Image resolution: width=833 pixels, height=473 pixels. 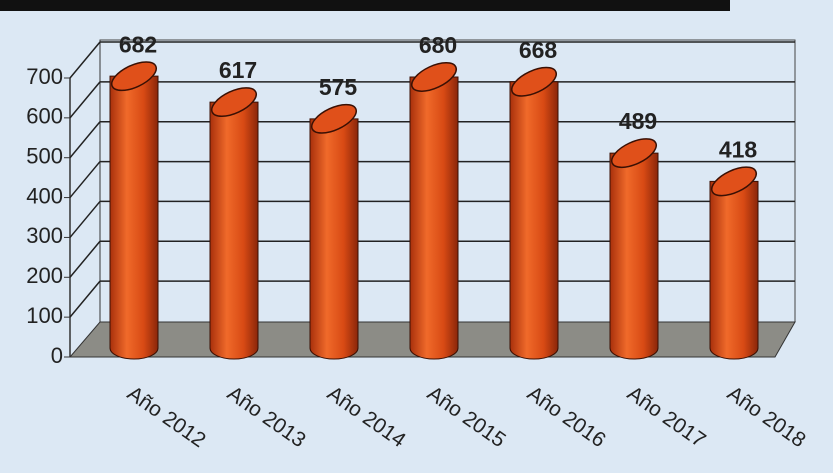 What do you see at coordinates (238, 70) in the screenshot?
I see `value-label: 617` at bounding box center [238, 70].